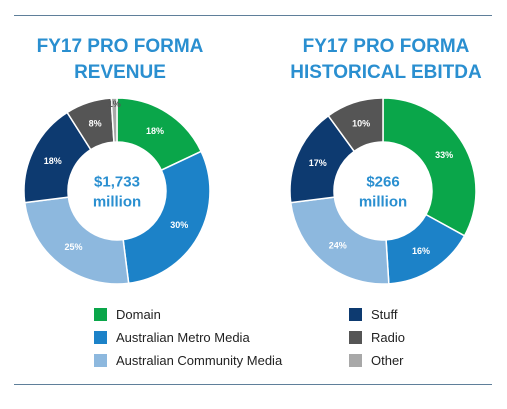 The height and width of the screenshot is (409, 507). Describe the element at coordinates (318, 163) in the screenshot. I see `slice-label-stuff: 17%` at that location.